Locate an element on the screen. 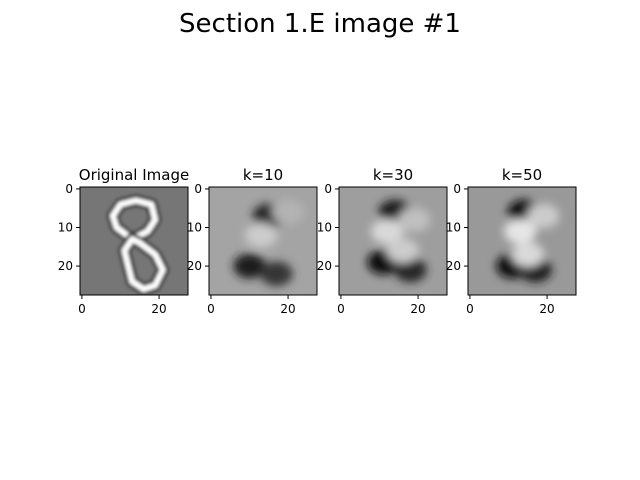 Image resolution: width=640 pixels, height=480 pixels. panel-title: Original Image is located at coordinates (134, 175).